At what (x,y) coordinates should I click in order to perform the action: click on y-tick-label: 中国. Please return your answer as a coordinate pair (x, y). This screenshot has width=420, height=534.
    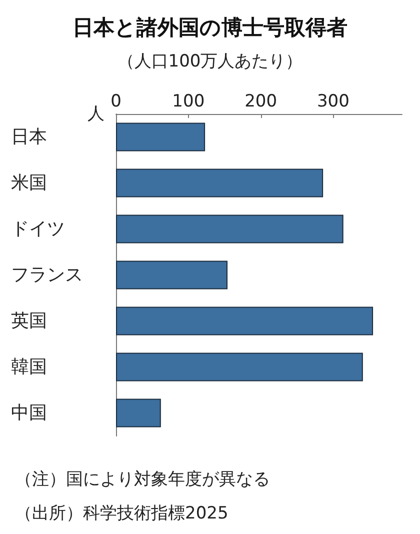
    Looking at the image, I should click on (29, 413).